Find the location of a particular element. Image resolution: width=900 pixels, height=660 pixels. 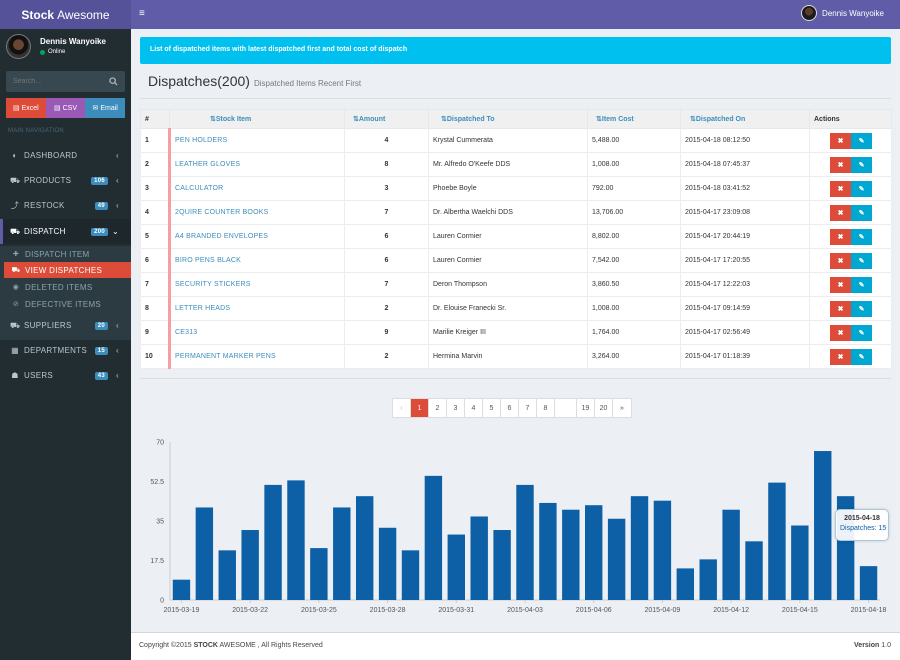

x-tick-label: 2015-03-25 is located at coordinates (319, 610).